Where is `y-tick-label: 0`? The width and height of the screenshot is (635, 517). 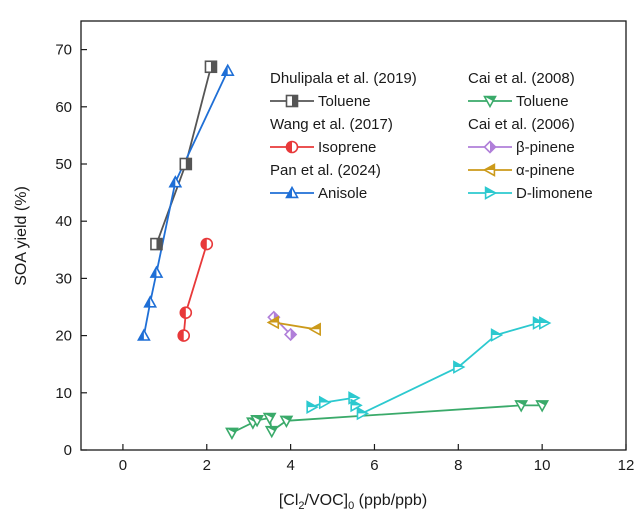 y-tick-label: 0 is located at coordinates (68, 450).